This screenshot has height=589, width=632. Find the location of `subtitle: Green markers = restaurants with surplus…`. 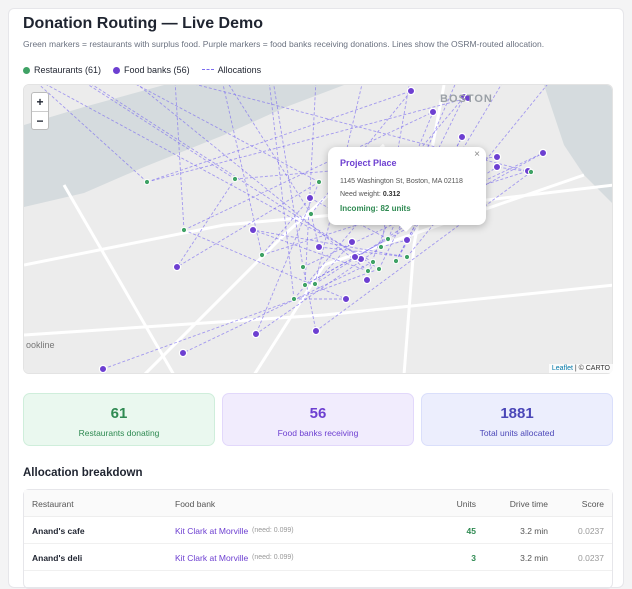

subtitle: Green markers = restaurants with surplus… is located at coordinates (284, 44).